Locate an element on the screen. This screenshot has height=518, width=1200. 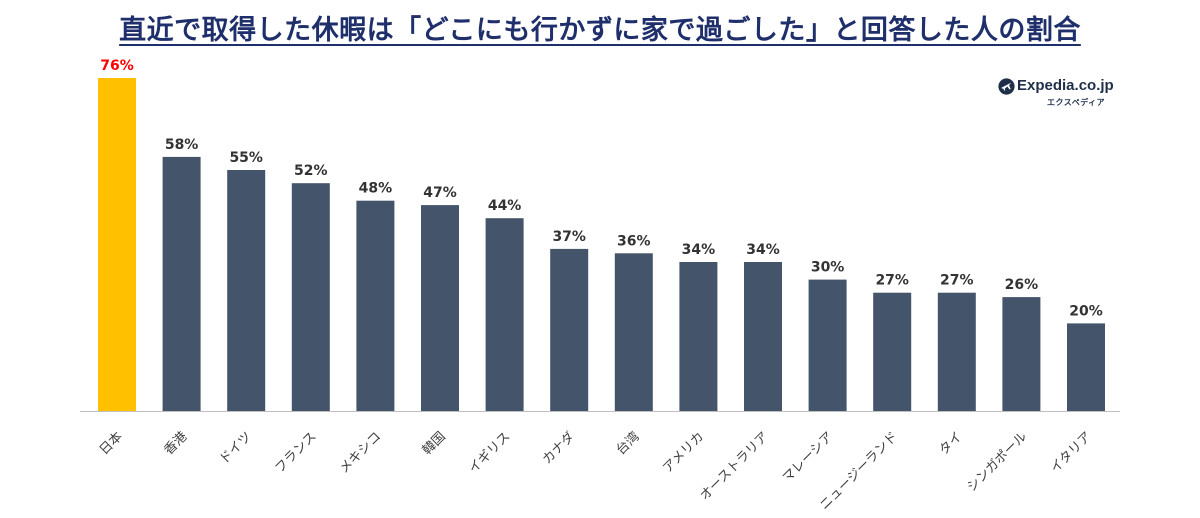
value-label-13: 27% is located at coordinates (957, 281).